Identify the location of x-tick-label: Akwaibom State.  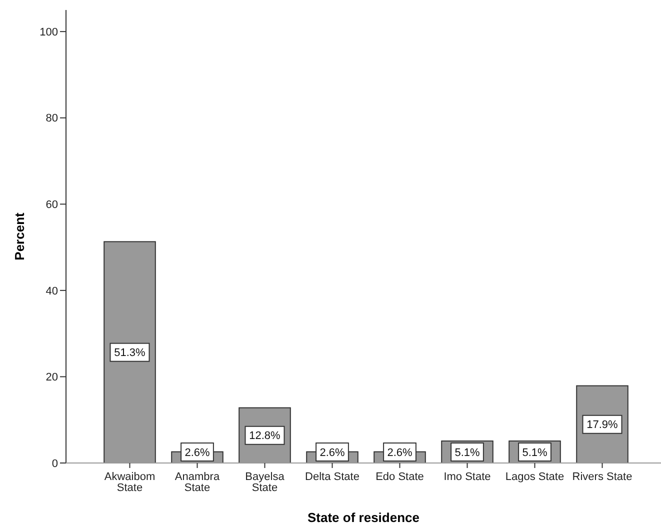
(130, 482).